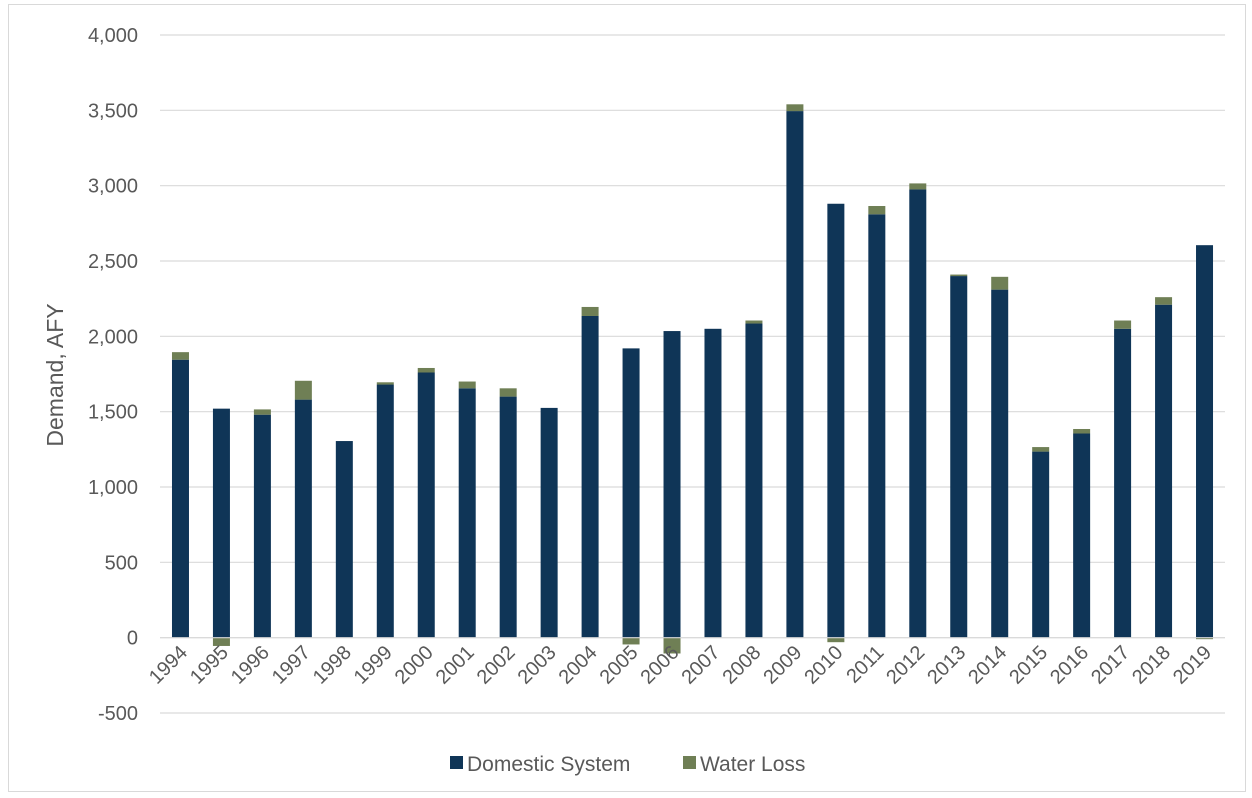 The image size is (1252, 798). Describe the element at coordinates (1192, 665) in the screenshot. I see `x-tick-label: 2019` at that location.